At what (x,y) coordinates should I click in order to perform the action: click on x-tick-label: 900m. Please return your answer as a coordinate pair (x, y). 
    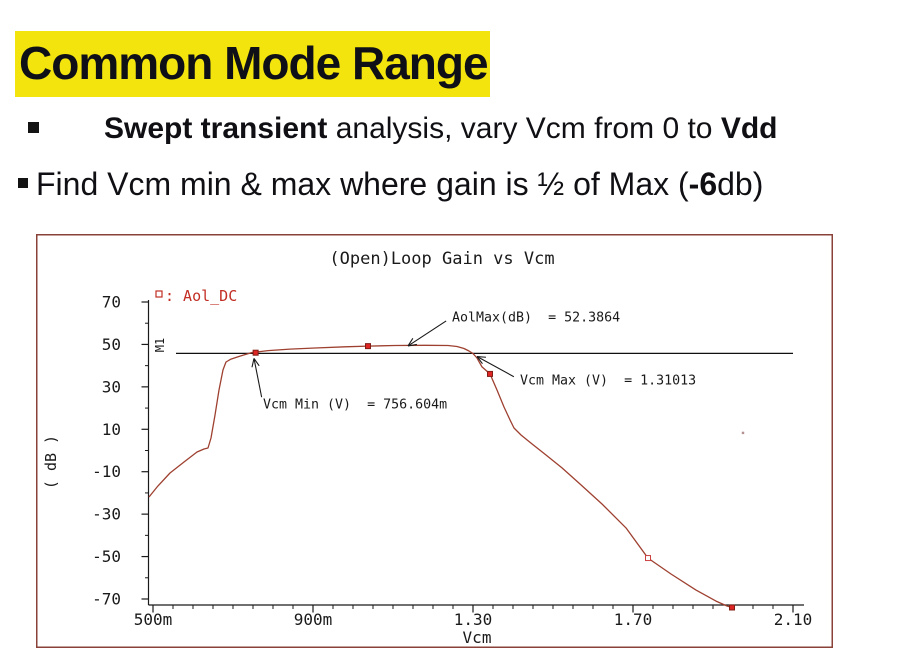
    Looking at the image, I should click on (313, 619).